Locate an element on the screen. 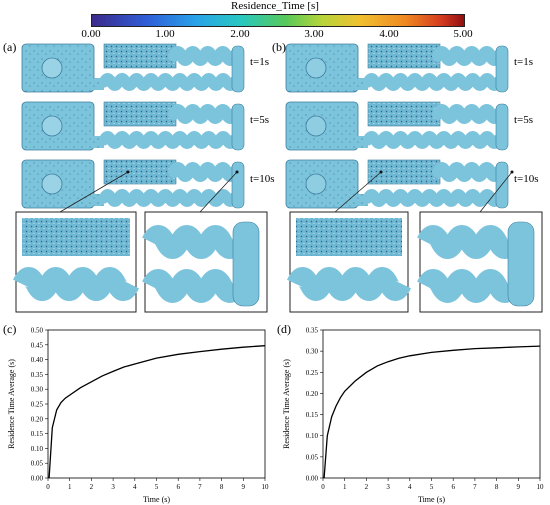 The height and width of the screenshot is (505, 550). y-tick-label: 0.15 is located at coordinates (37, 434).